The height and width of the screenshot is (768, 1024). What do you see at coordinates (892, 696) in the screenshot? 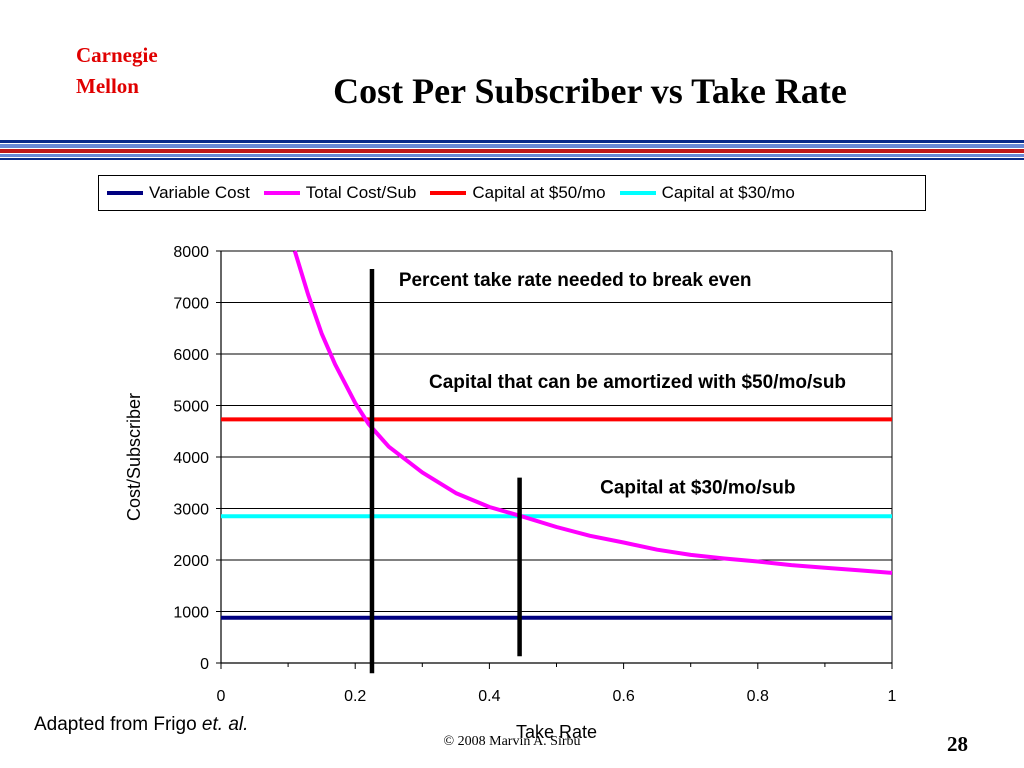
I see `x-tick-label: 1` at bounding box center [892, 696].